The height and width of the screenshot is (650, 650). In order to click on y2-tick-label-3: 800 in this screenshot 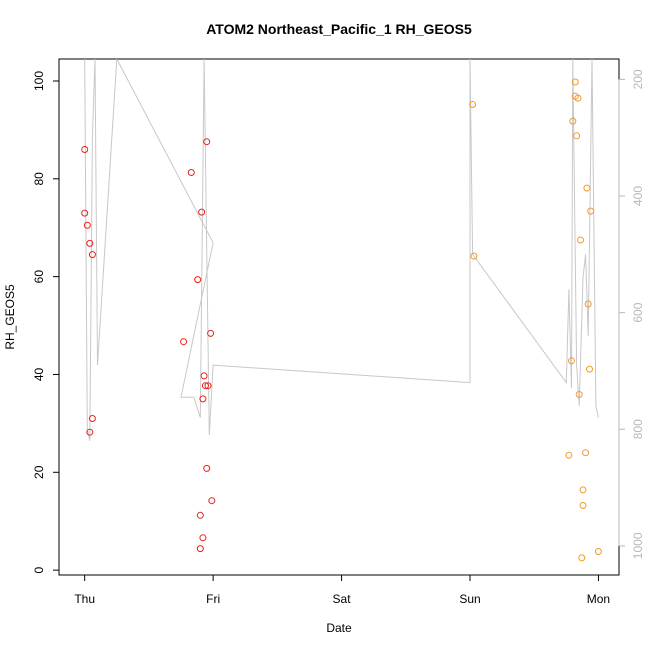, I will do `click(638, 429)`.